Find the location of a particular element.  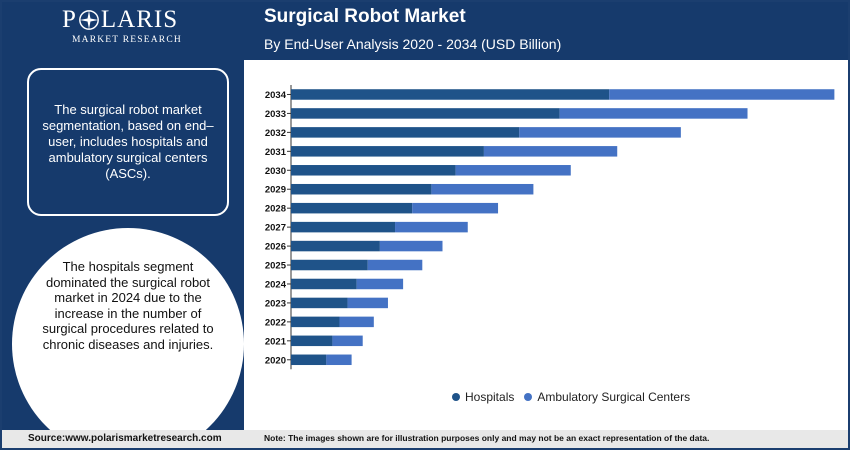

page-title: Surgical Robot Market is located at coordinates (365, 16).